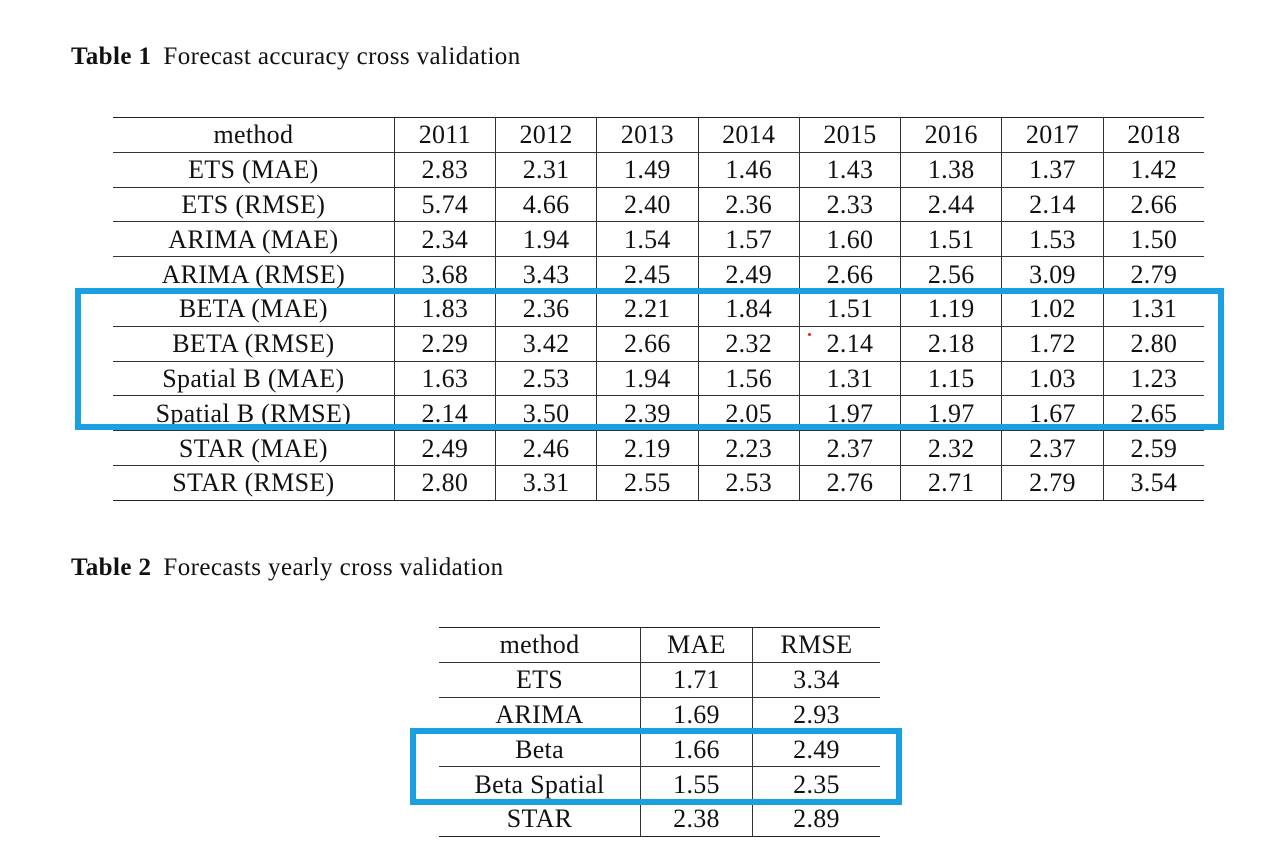  I want to click on table-2-label: Table 2, so click(111, 567).